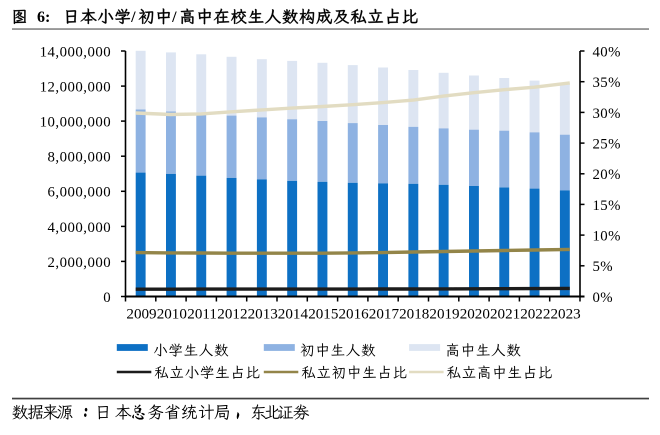 Image resolution: width=660 pixels, height=435 pixels. Describe the element at coordinates (172, 314) in the screenshot. I see `svg-text: 2010` at that location.